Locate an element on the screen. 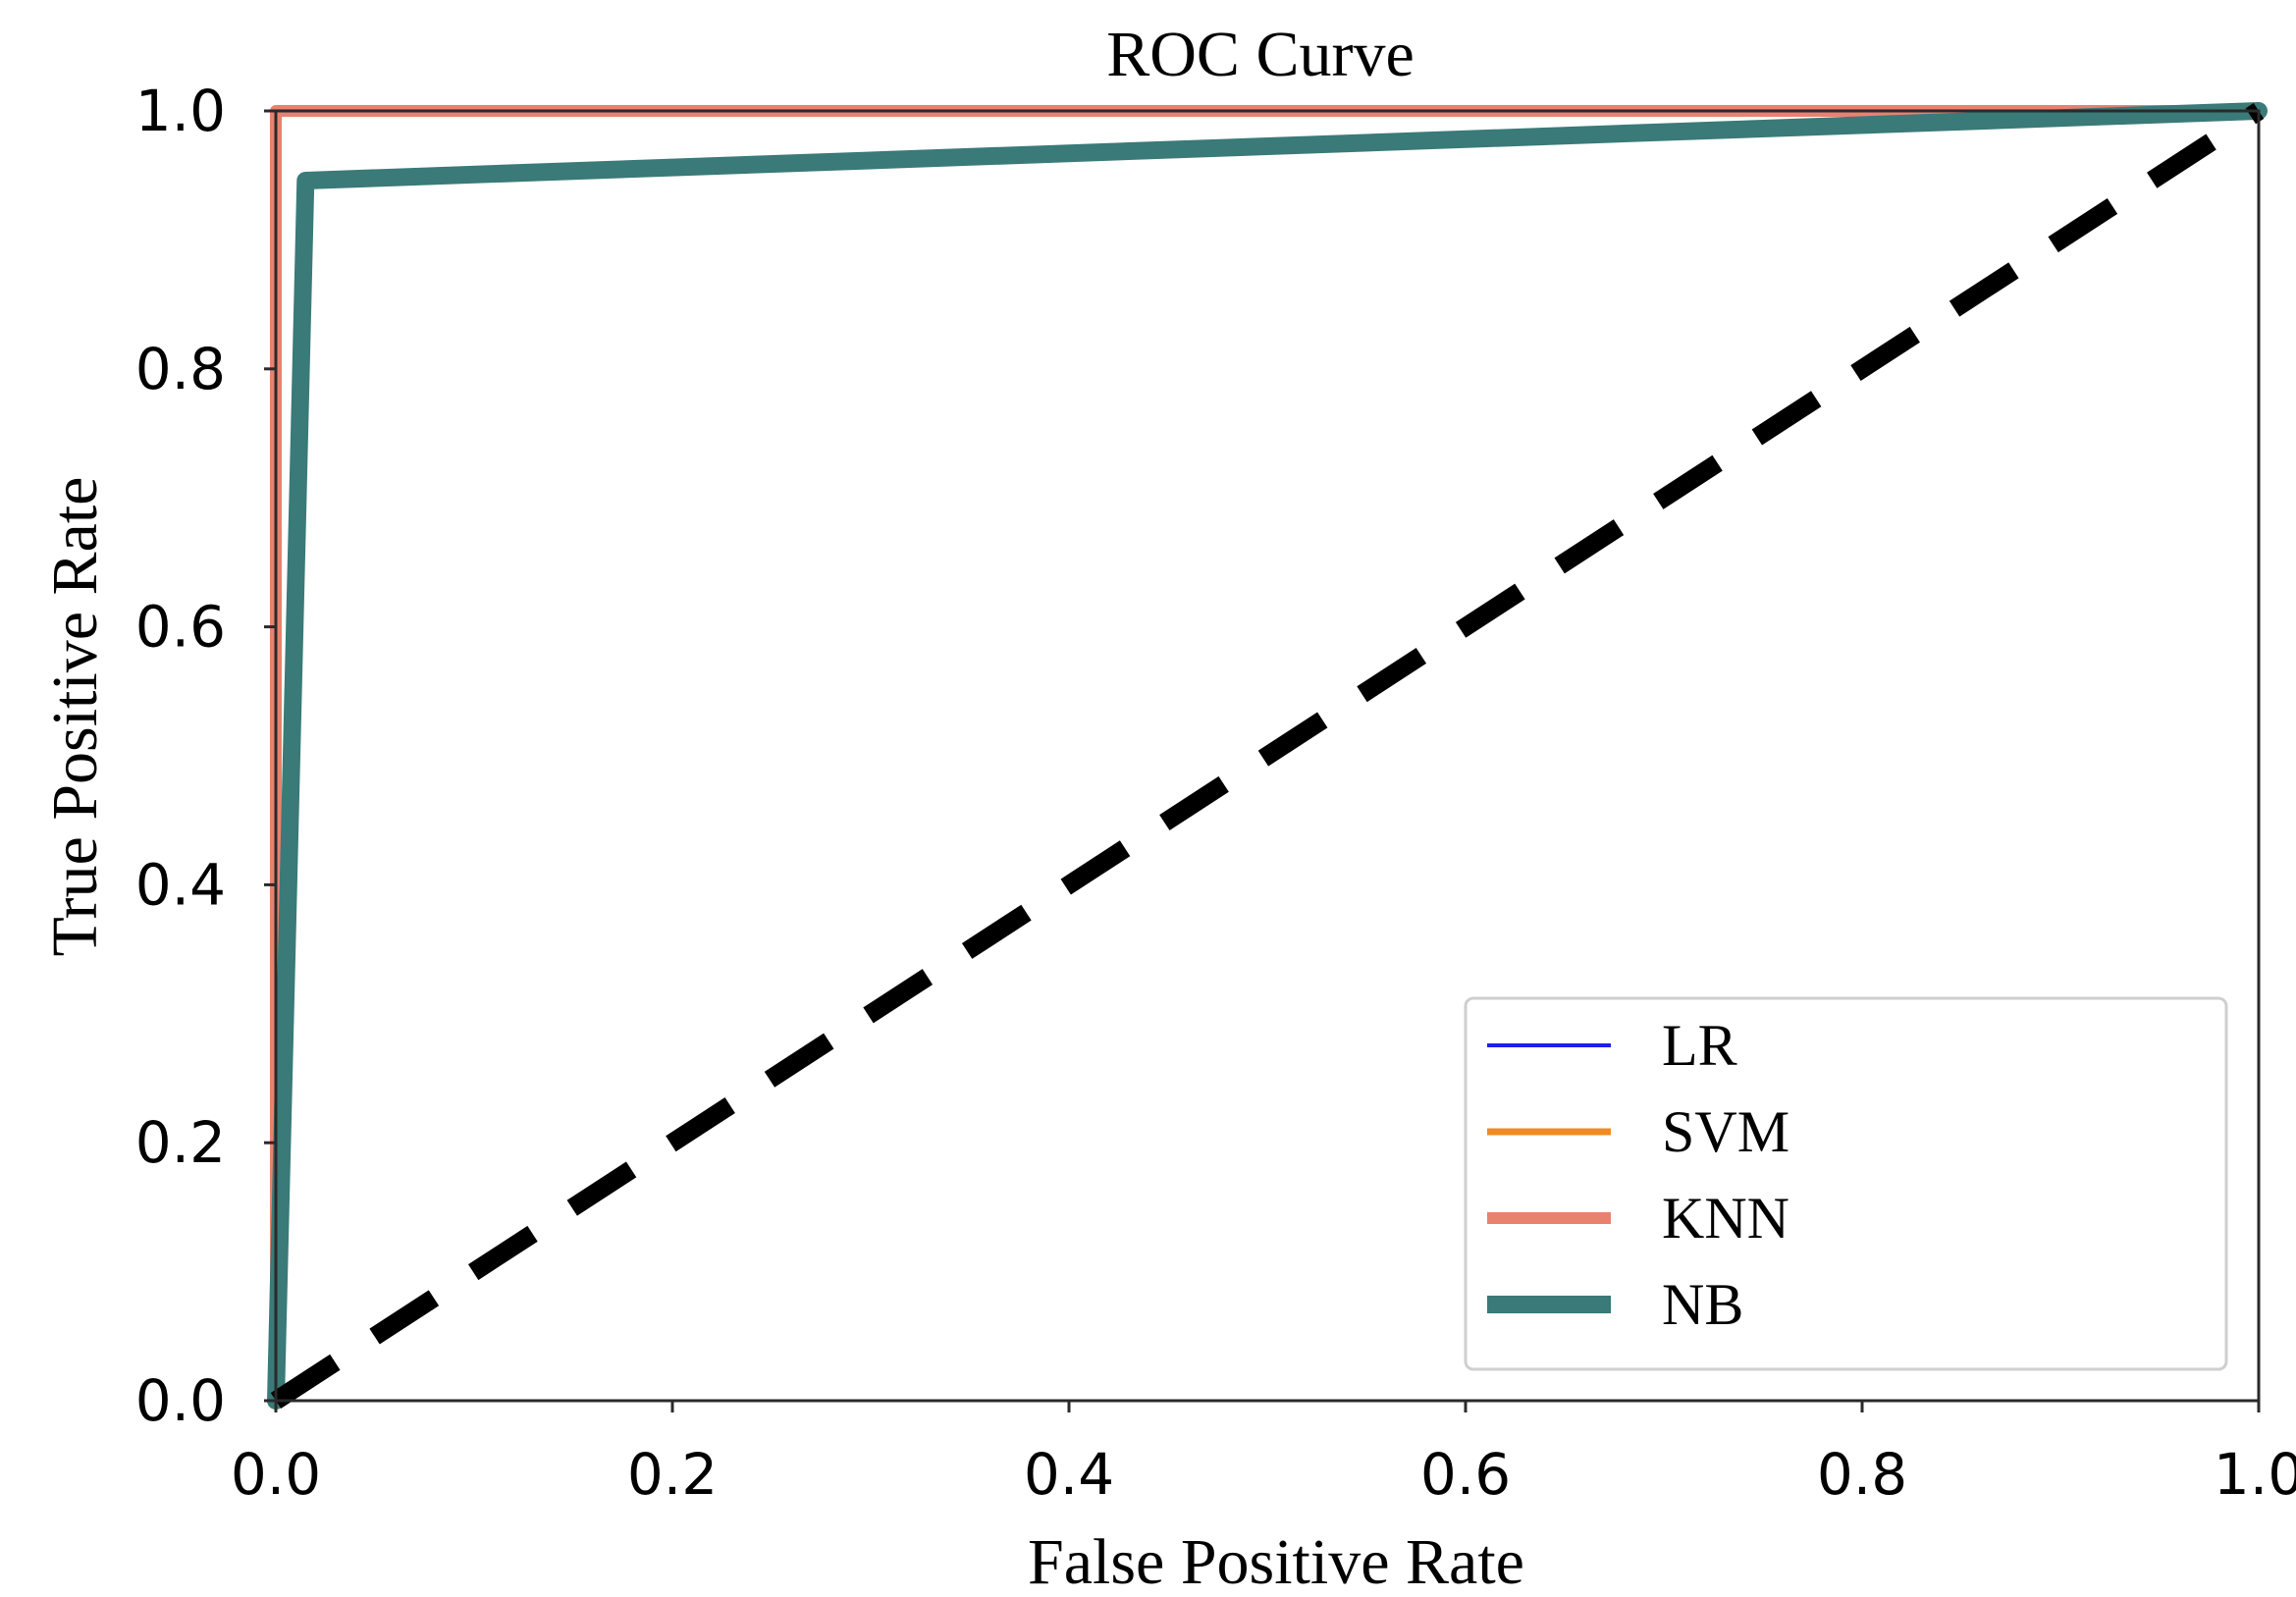 This screenshot has width=2296, height=1597. x-tick-label: 0.6 is located at coordinates (1465, 1474).